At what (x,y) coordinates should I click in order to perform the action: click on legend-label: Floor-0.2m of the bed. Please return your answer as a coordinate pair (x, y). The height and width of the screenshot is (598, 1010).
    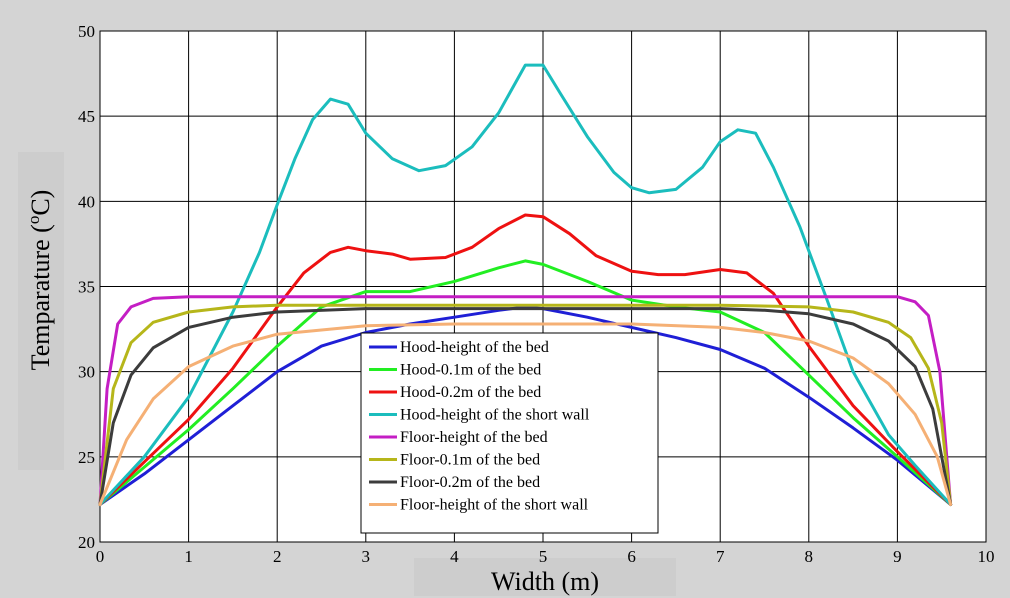
    Looking at the image, I should click on (470, 482).